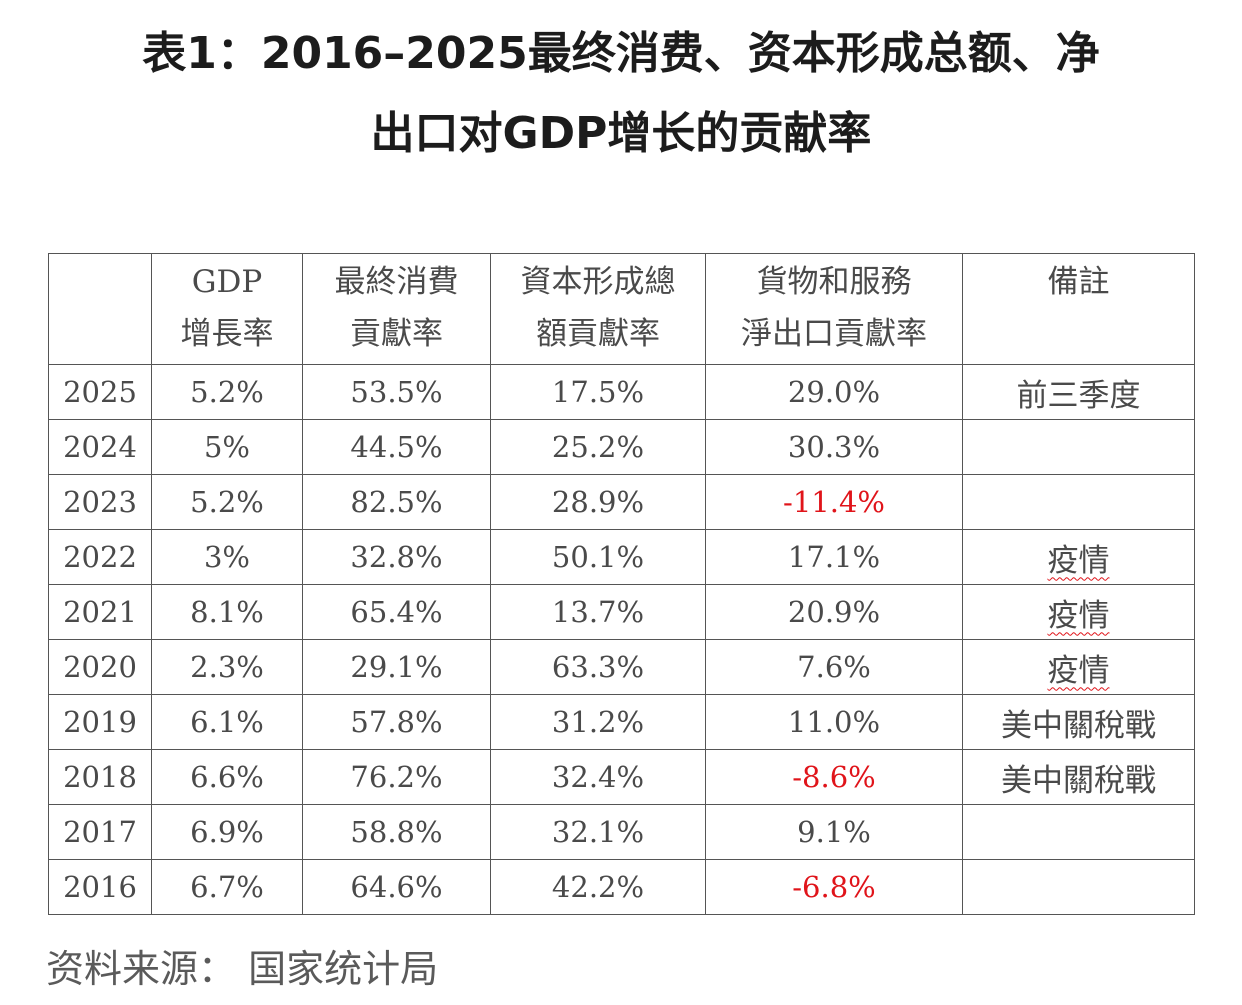  I want to click on table-row: 2020 2.3% 29.1% 63.3% 7.6% 疫情, so click(621, 667).